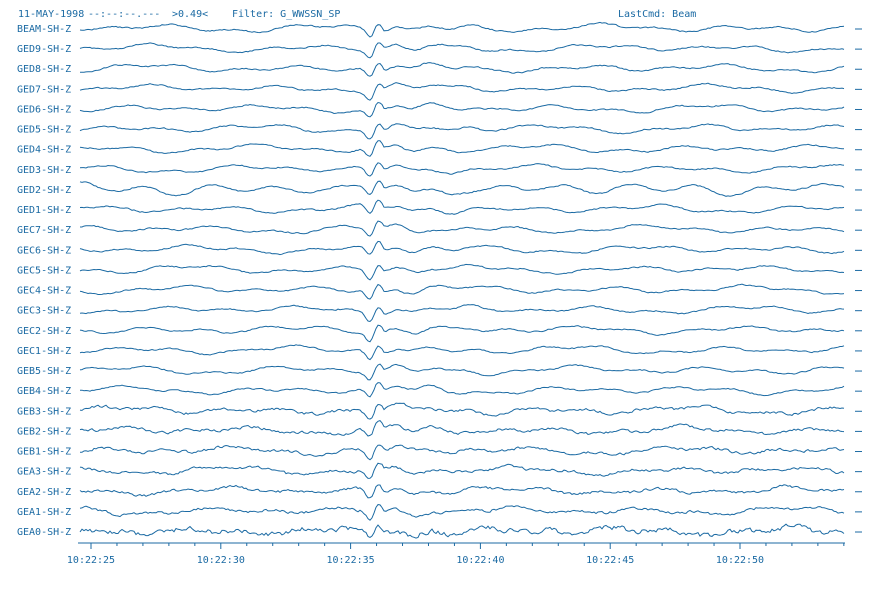 The image size is (892, 590). I want to click on trace-label: GEB3-SH-Z, so click(44, 411).